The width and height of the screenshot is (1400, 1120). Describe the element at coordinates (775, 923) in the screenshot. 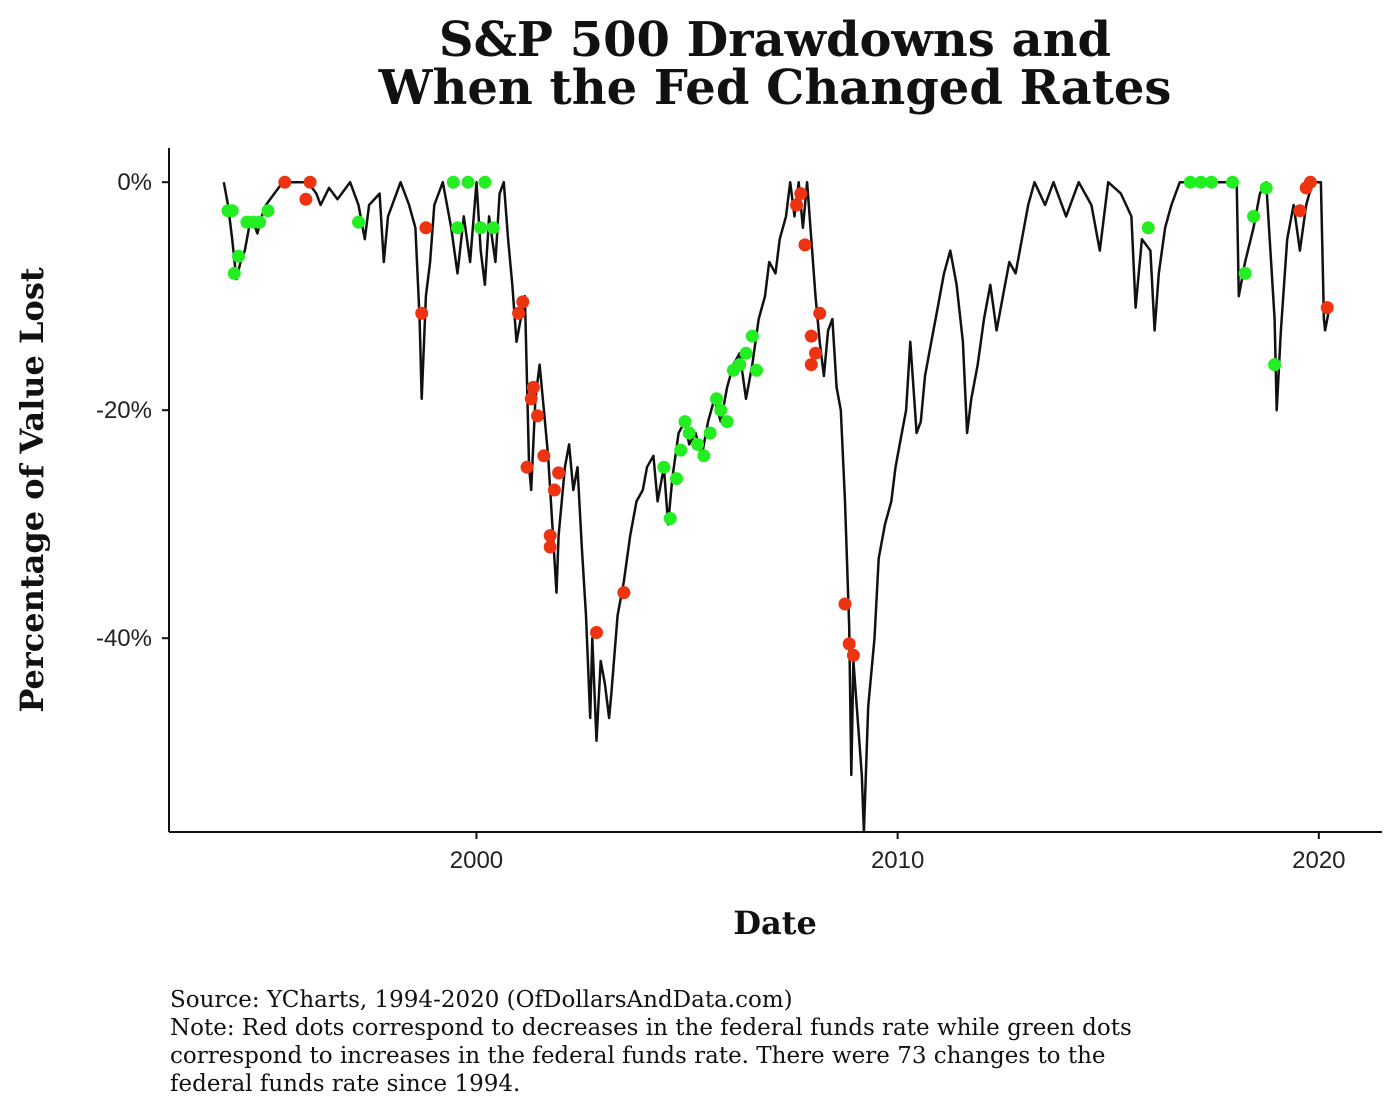

I see `x-axis-title: Date` at that location.